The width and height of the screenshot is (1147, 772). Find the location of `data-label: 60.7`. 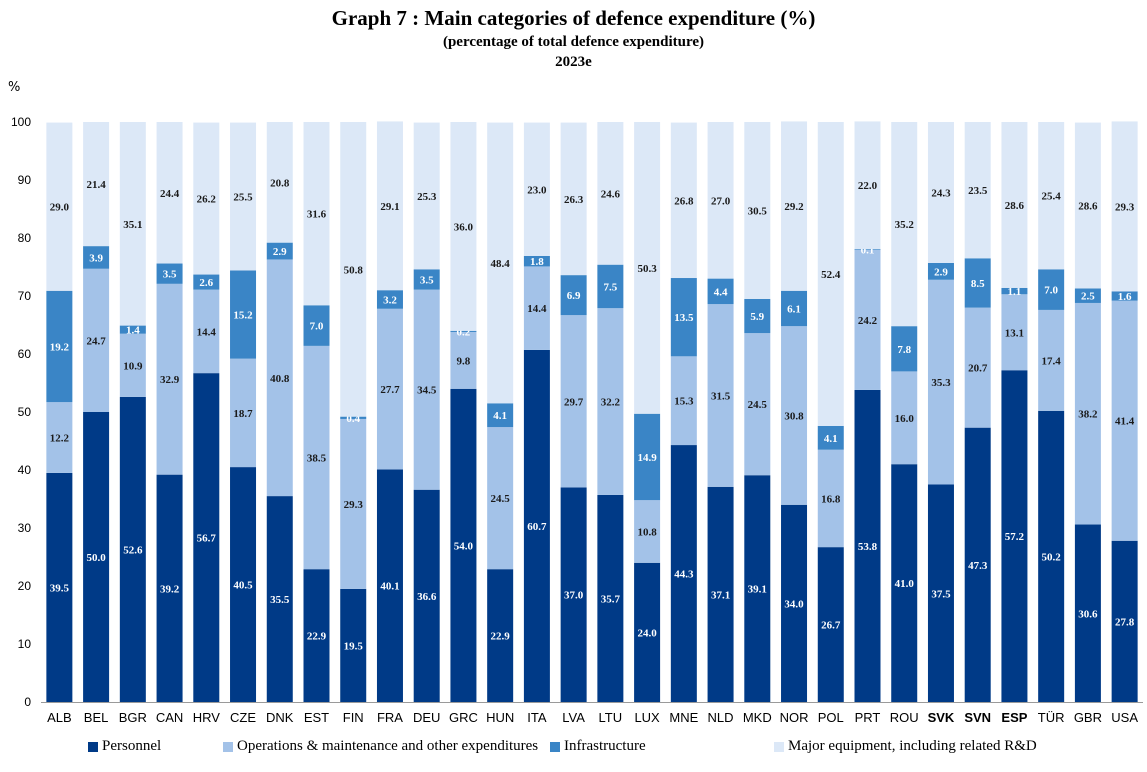

data-label: 60.7 is located at coordinates (537, 527).